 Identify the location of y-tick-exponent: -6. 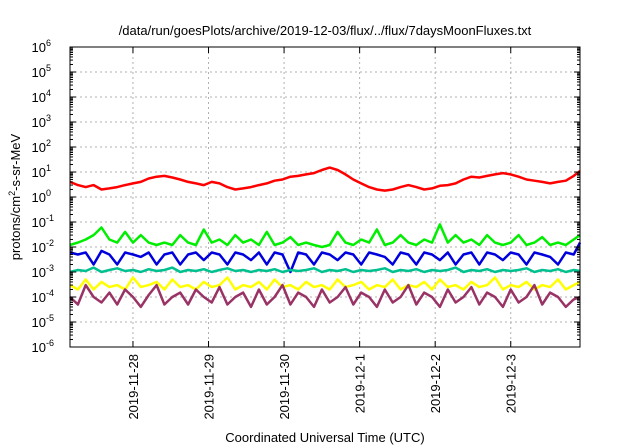
(50, 343).